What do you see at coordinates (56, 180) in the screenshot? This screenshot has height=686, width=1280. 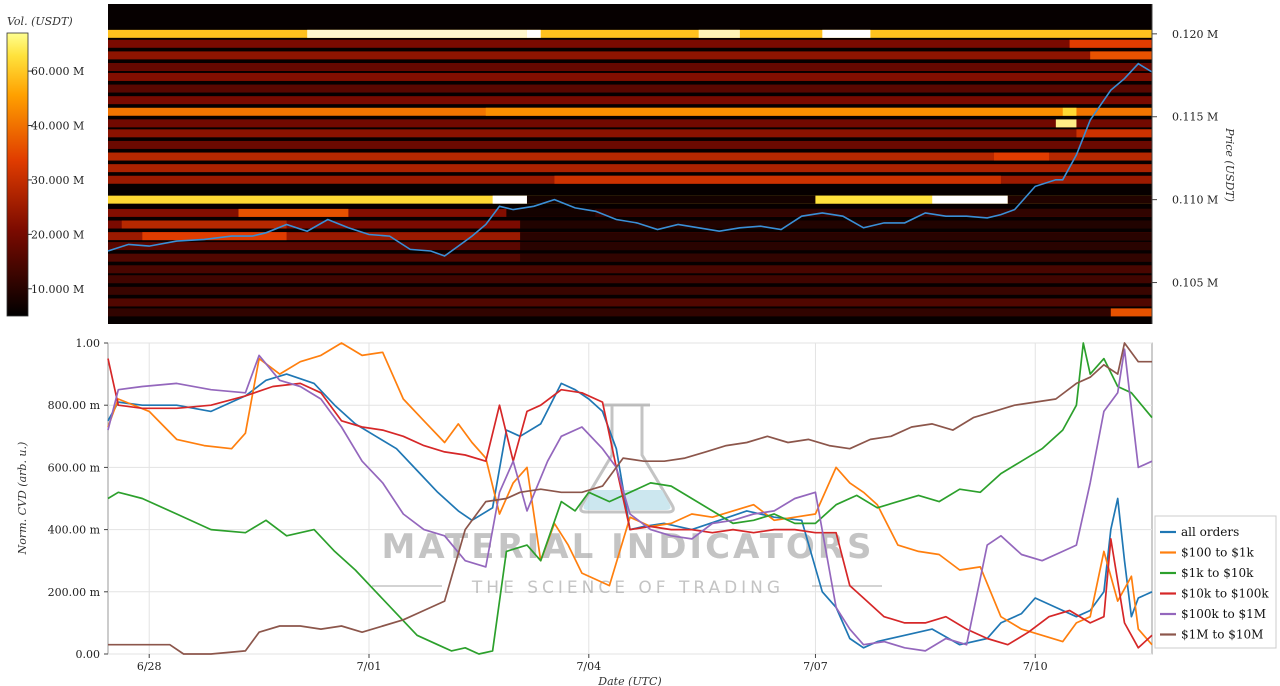 I see `colorbar-ticks: 60.000 M 40.000 M 30.000 M 20.000 M 10.000 M` at bounding box center [56, 180].